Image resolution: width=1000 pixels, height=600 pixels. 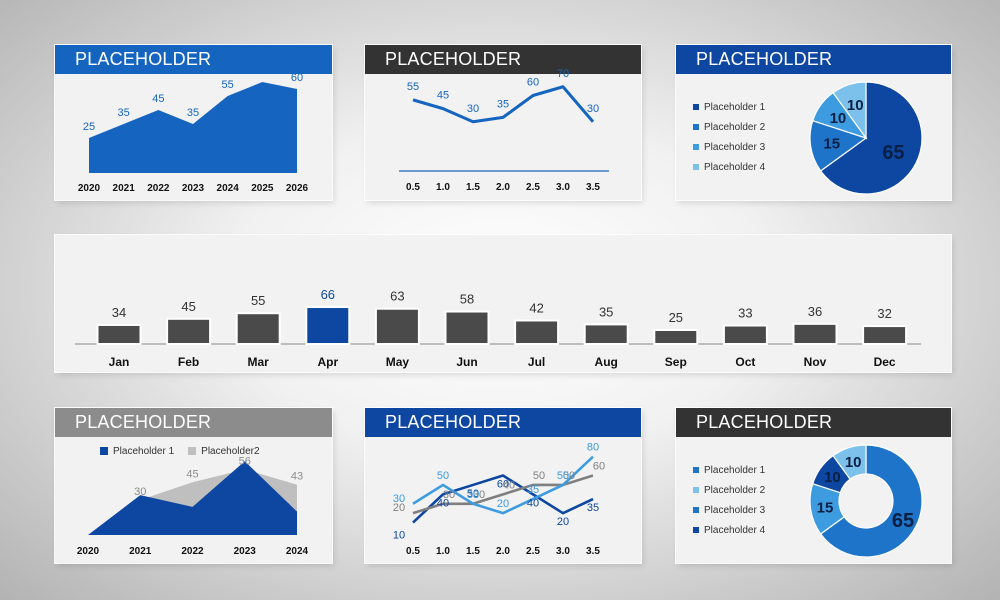 I want to click on data-label: 66, so click(x=328, y=294).